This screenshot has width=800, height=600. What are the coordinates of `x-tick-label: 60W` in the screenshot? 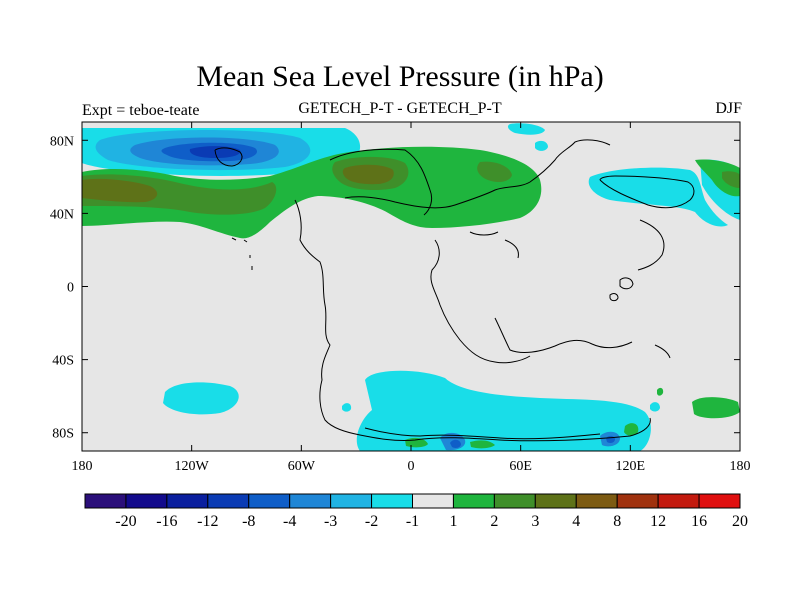 It's located at (302, 466).